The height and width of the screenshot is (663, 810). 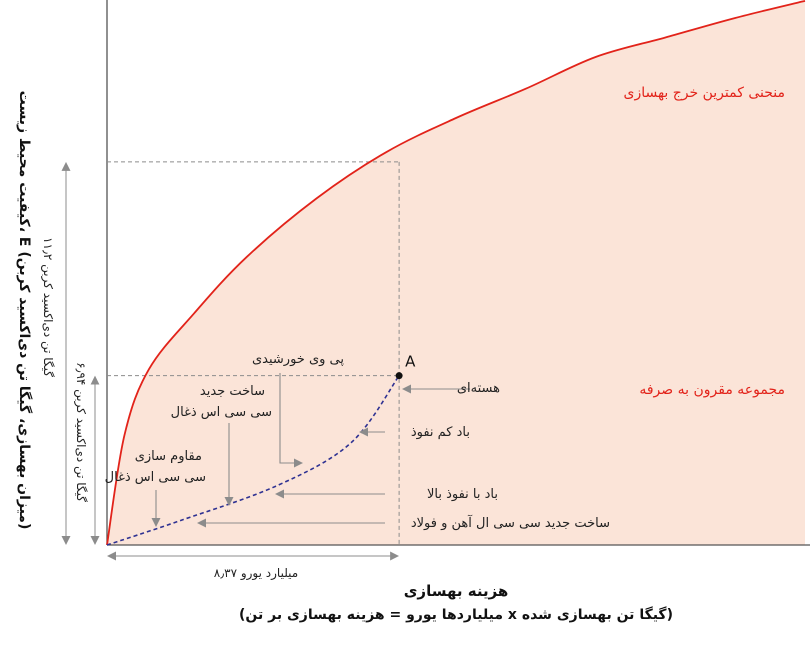 I want to click on region-label: مجموعه مقرون به صرفه, so click(x=712, y=390).